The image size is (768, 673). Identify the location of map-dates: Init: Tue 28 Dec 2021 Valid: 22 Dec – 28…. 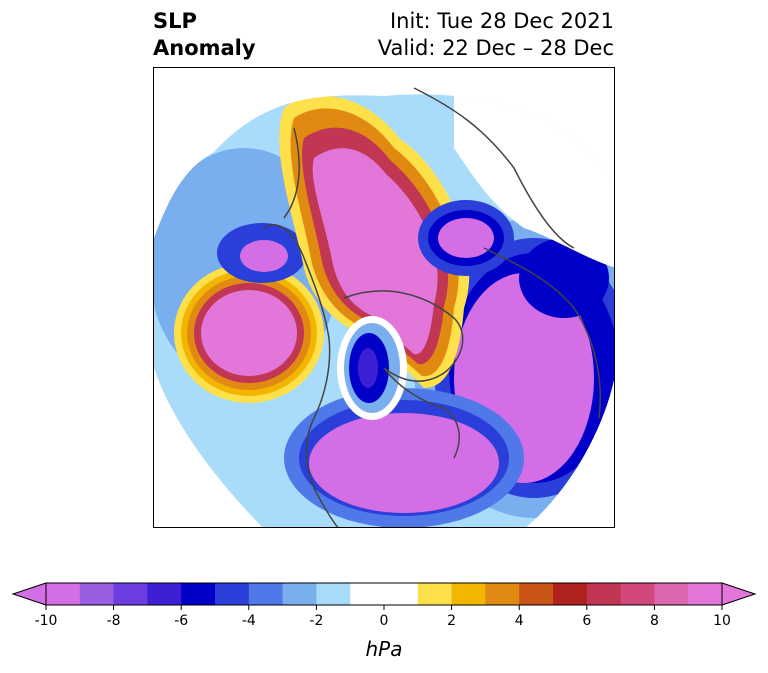
(496, 35).